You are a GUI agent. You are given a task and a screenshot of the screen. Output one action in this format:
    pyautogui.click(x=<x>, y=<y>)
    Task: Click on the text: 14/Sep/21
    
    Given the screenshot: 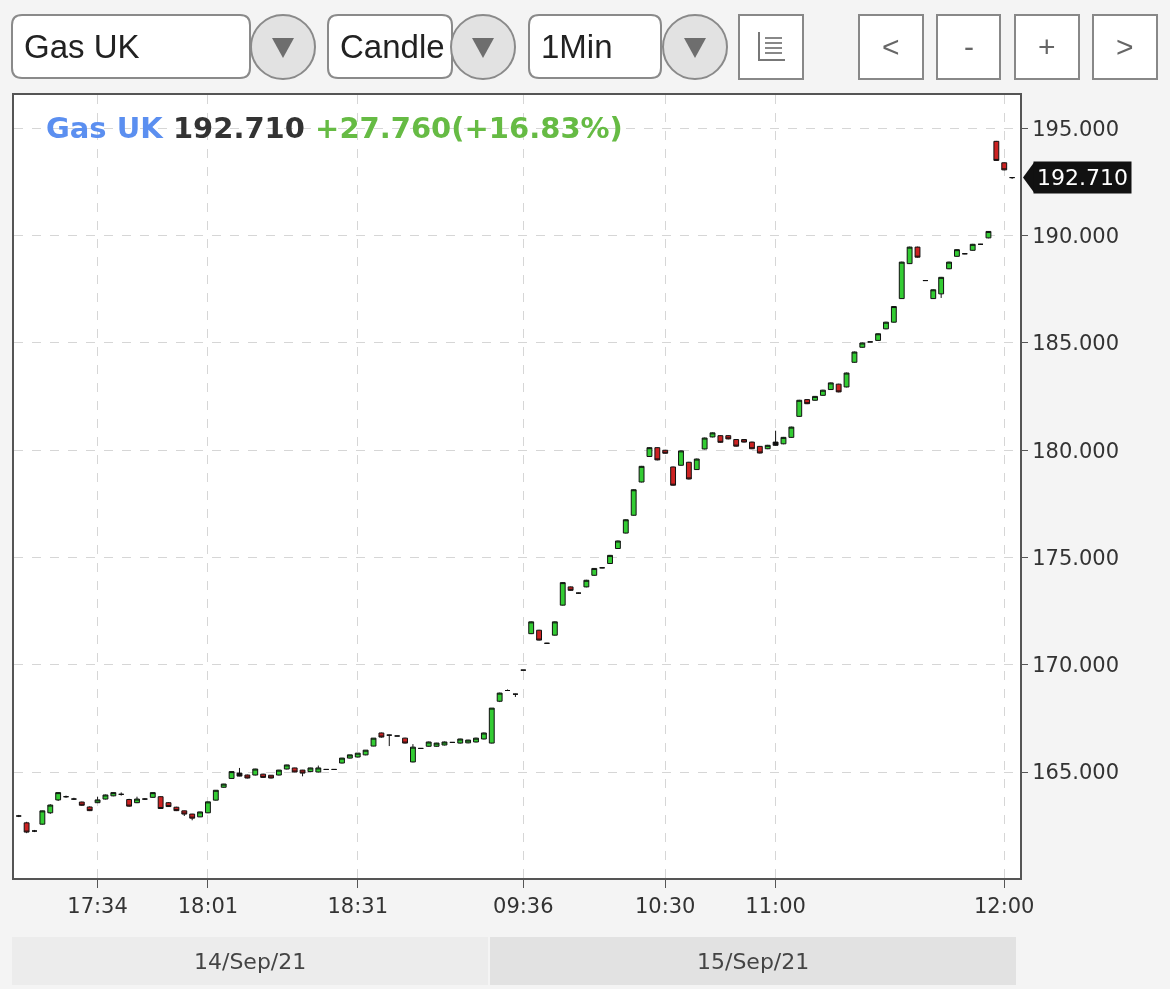 What is the action you would take?
    pyautogui.click(x=250, y=961)
    